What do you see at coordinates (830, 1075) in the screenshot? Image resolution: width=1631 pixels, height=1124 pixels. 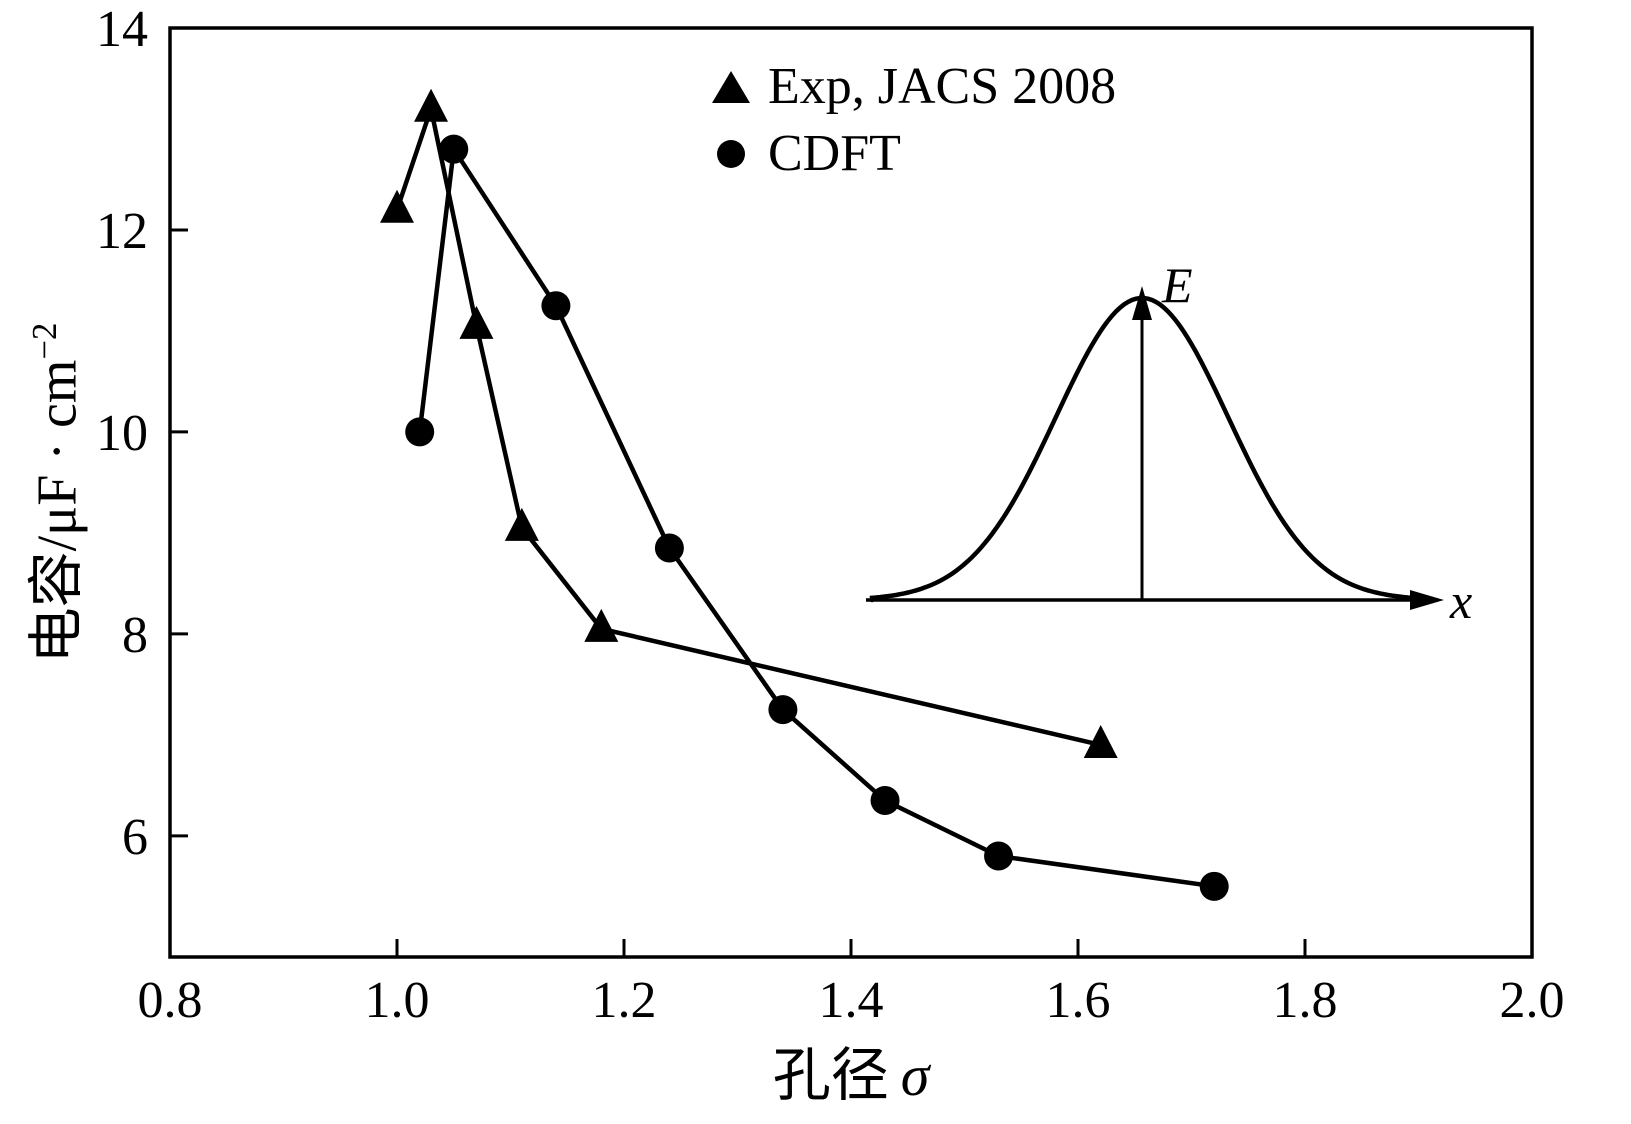 I see `x-axis-title-text: 孔径` at bounding box center [830, 1075].